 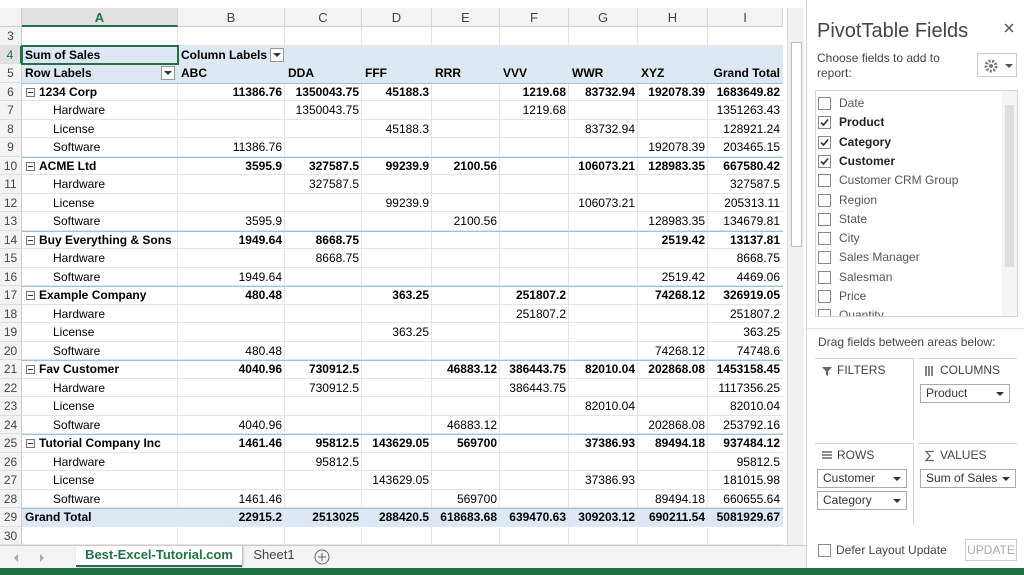 What do you see at coordinates (11, 239) in the screenshot?
I see `row-header: 14` at bounding box center [11, 239].